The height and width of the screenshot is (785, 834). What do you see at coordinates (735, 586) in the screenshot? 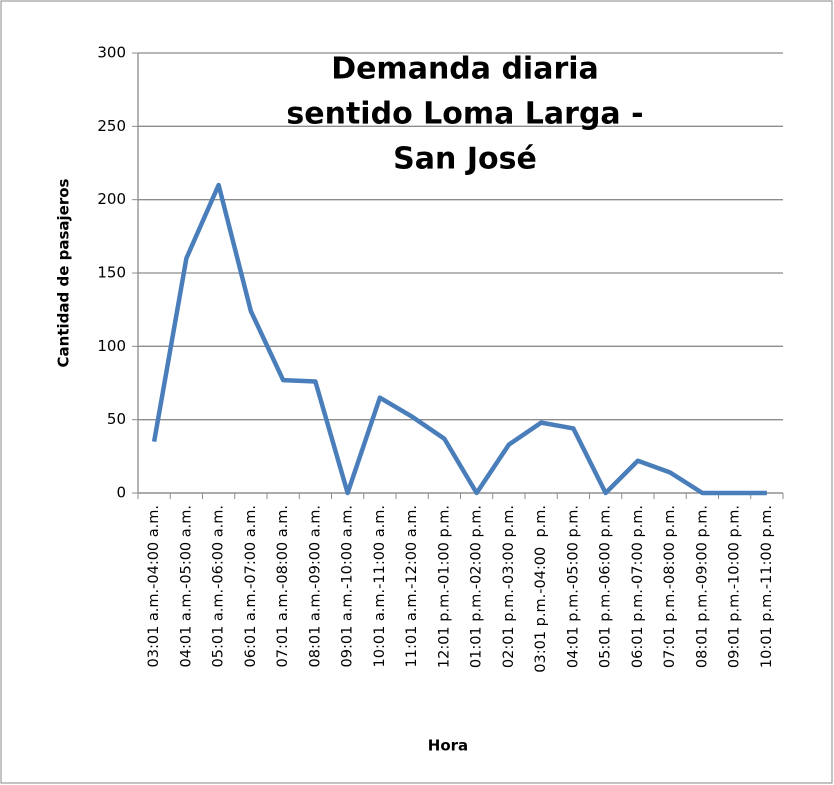
I see `x-tick-label: 09:01 p.m.-10:00 p.m.` at bounding box center [735, 586].